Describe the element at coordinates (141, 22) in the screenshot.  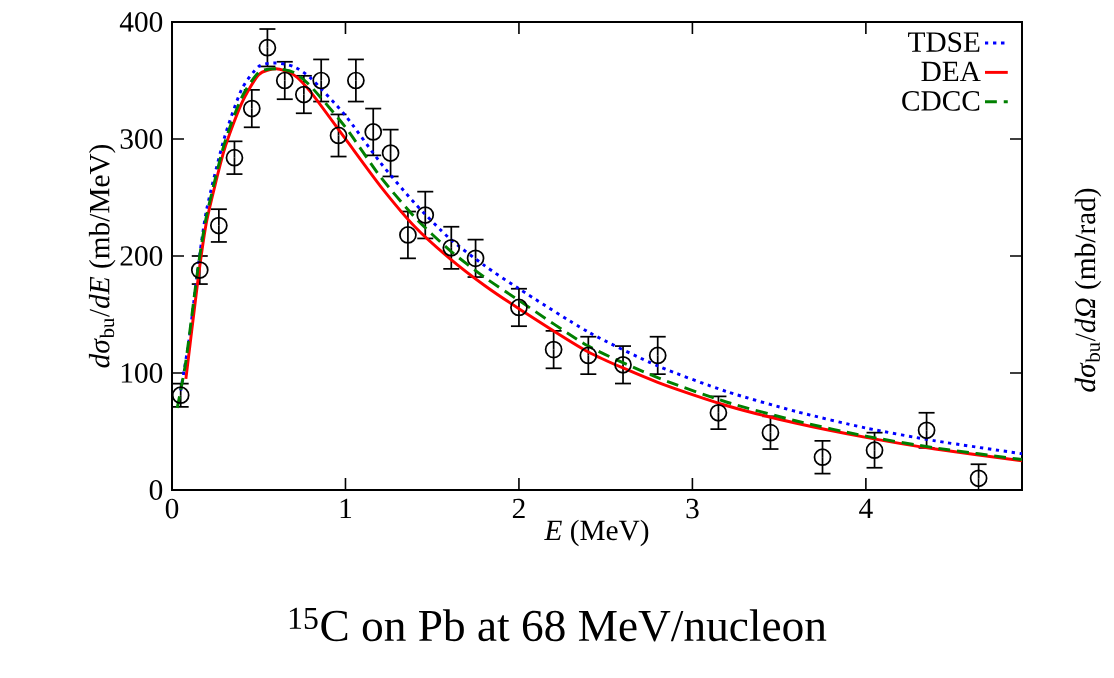
I see `y-tick-label: 400` at that location.